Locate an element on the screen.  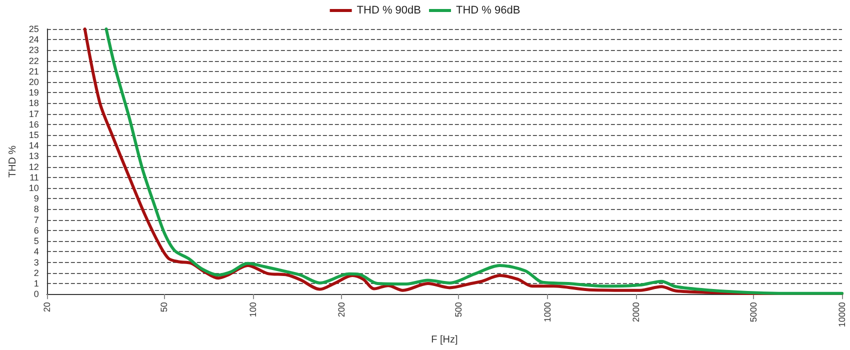
y-tick-label: 13 is located at coordinates (33, 156).